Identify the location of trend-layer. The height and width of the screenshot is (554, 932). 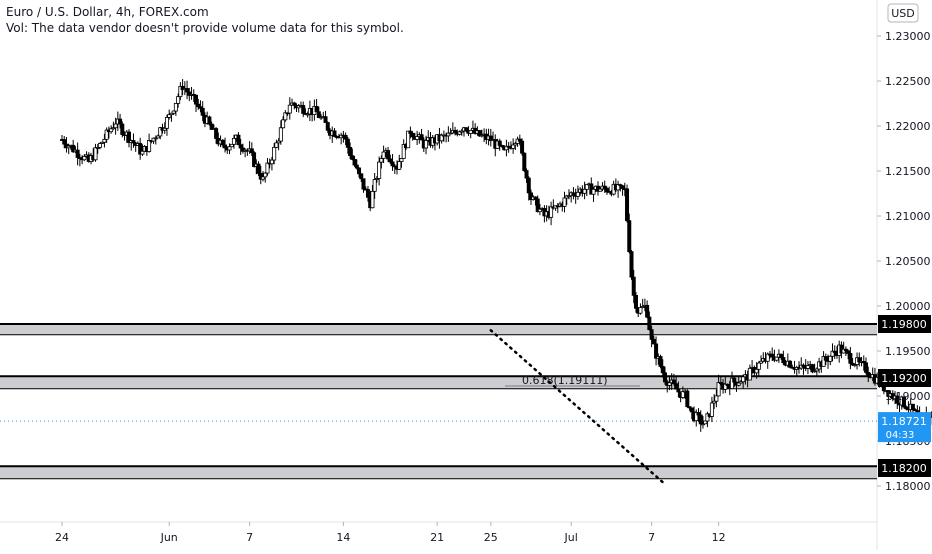
(578, 407).